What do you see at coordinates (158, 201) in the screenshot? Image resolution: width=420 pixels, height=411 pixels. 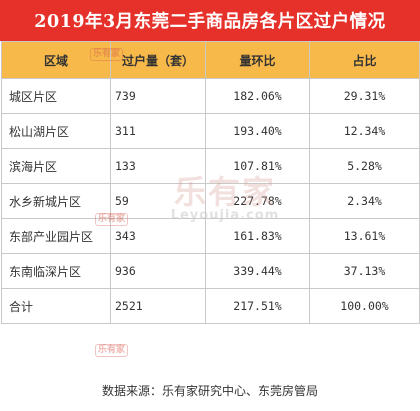 I see `volume-cell: 59` at bounding box center [158, 201].